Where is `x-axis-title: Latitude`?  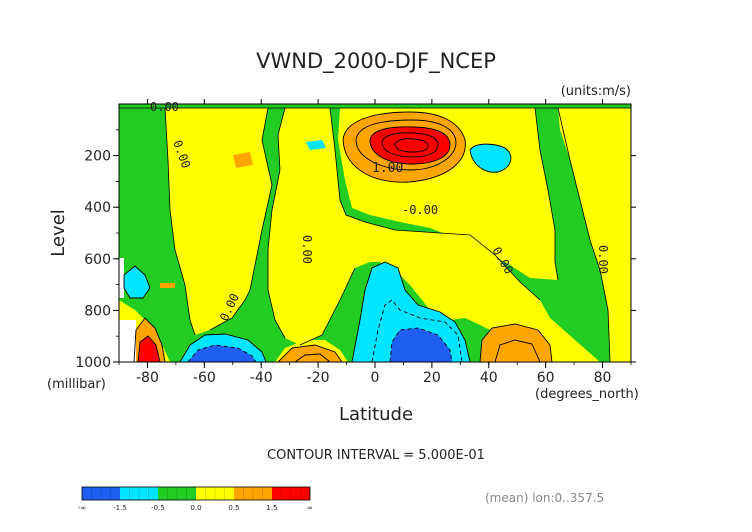 x-axis-title: Latitude is located at coordinates (376, 414).